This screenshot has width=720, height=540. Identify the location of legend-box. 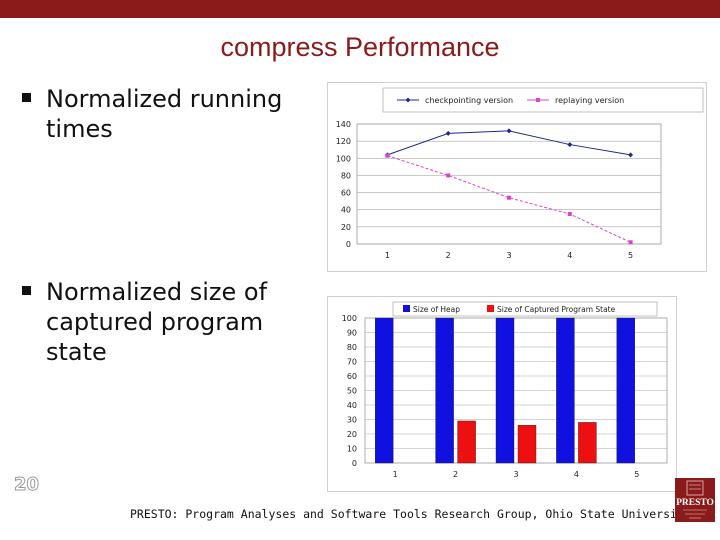
(525, 309).